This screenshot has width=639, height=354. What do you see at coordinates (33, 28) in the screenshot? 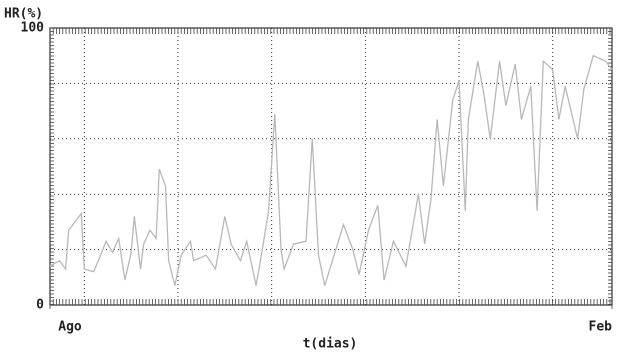
I see `y-tick-label: 100` at bounding box center [33, 28].